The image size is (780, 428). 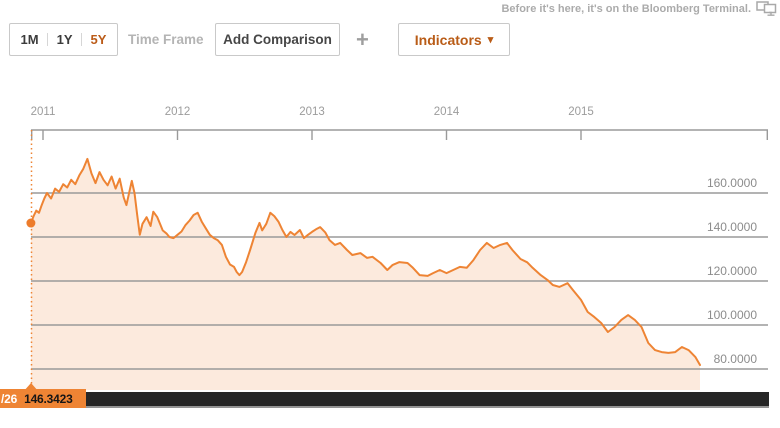 I want to click on y-axis-label: 140.0000, so click(x=732, y=227).